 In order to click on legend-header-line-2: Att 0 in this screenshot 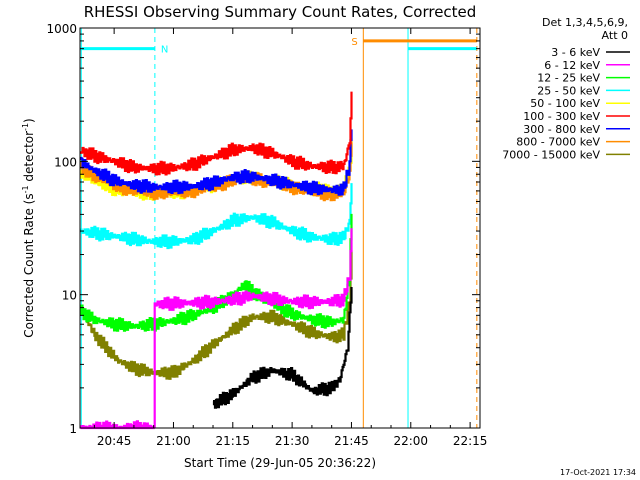, I will do `click(615, 35)`.